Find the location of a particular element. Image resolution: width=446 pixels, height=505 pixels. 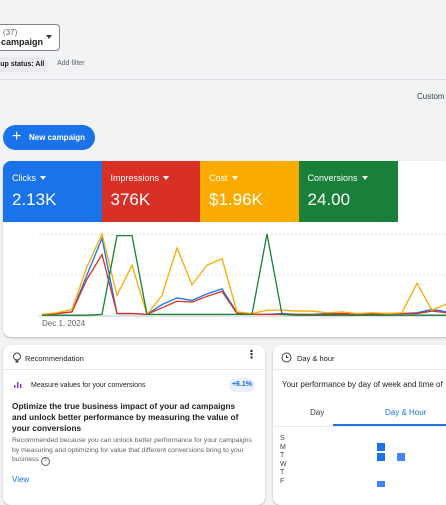

tab-day-hour: Day & Hour is located at coordinates (406, 412).